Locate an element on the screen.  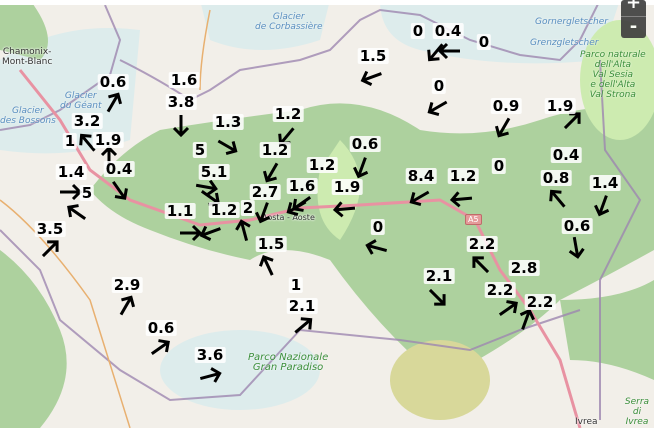
wind-speed-label: 2.8 is located at coordinates (524, 268).